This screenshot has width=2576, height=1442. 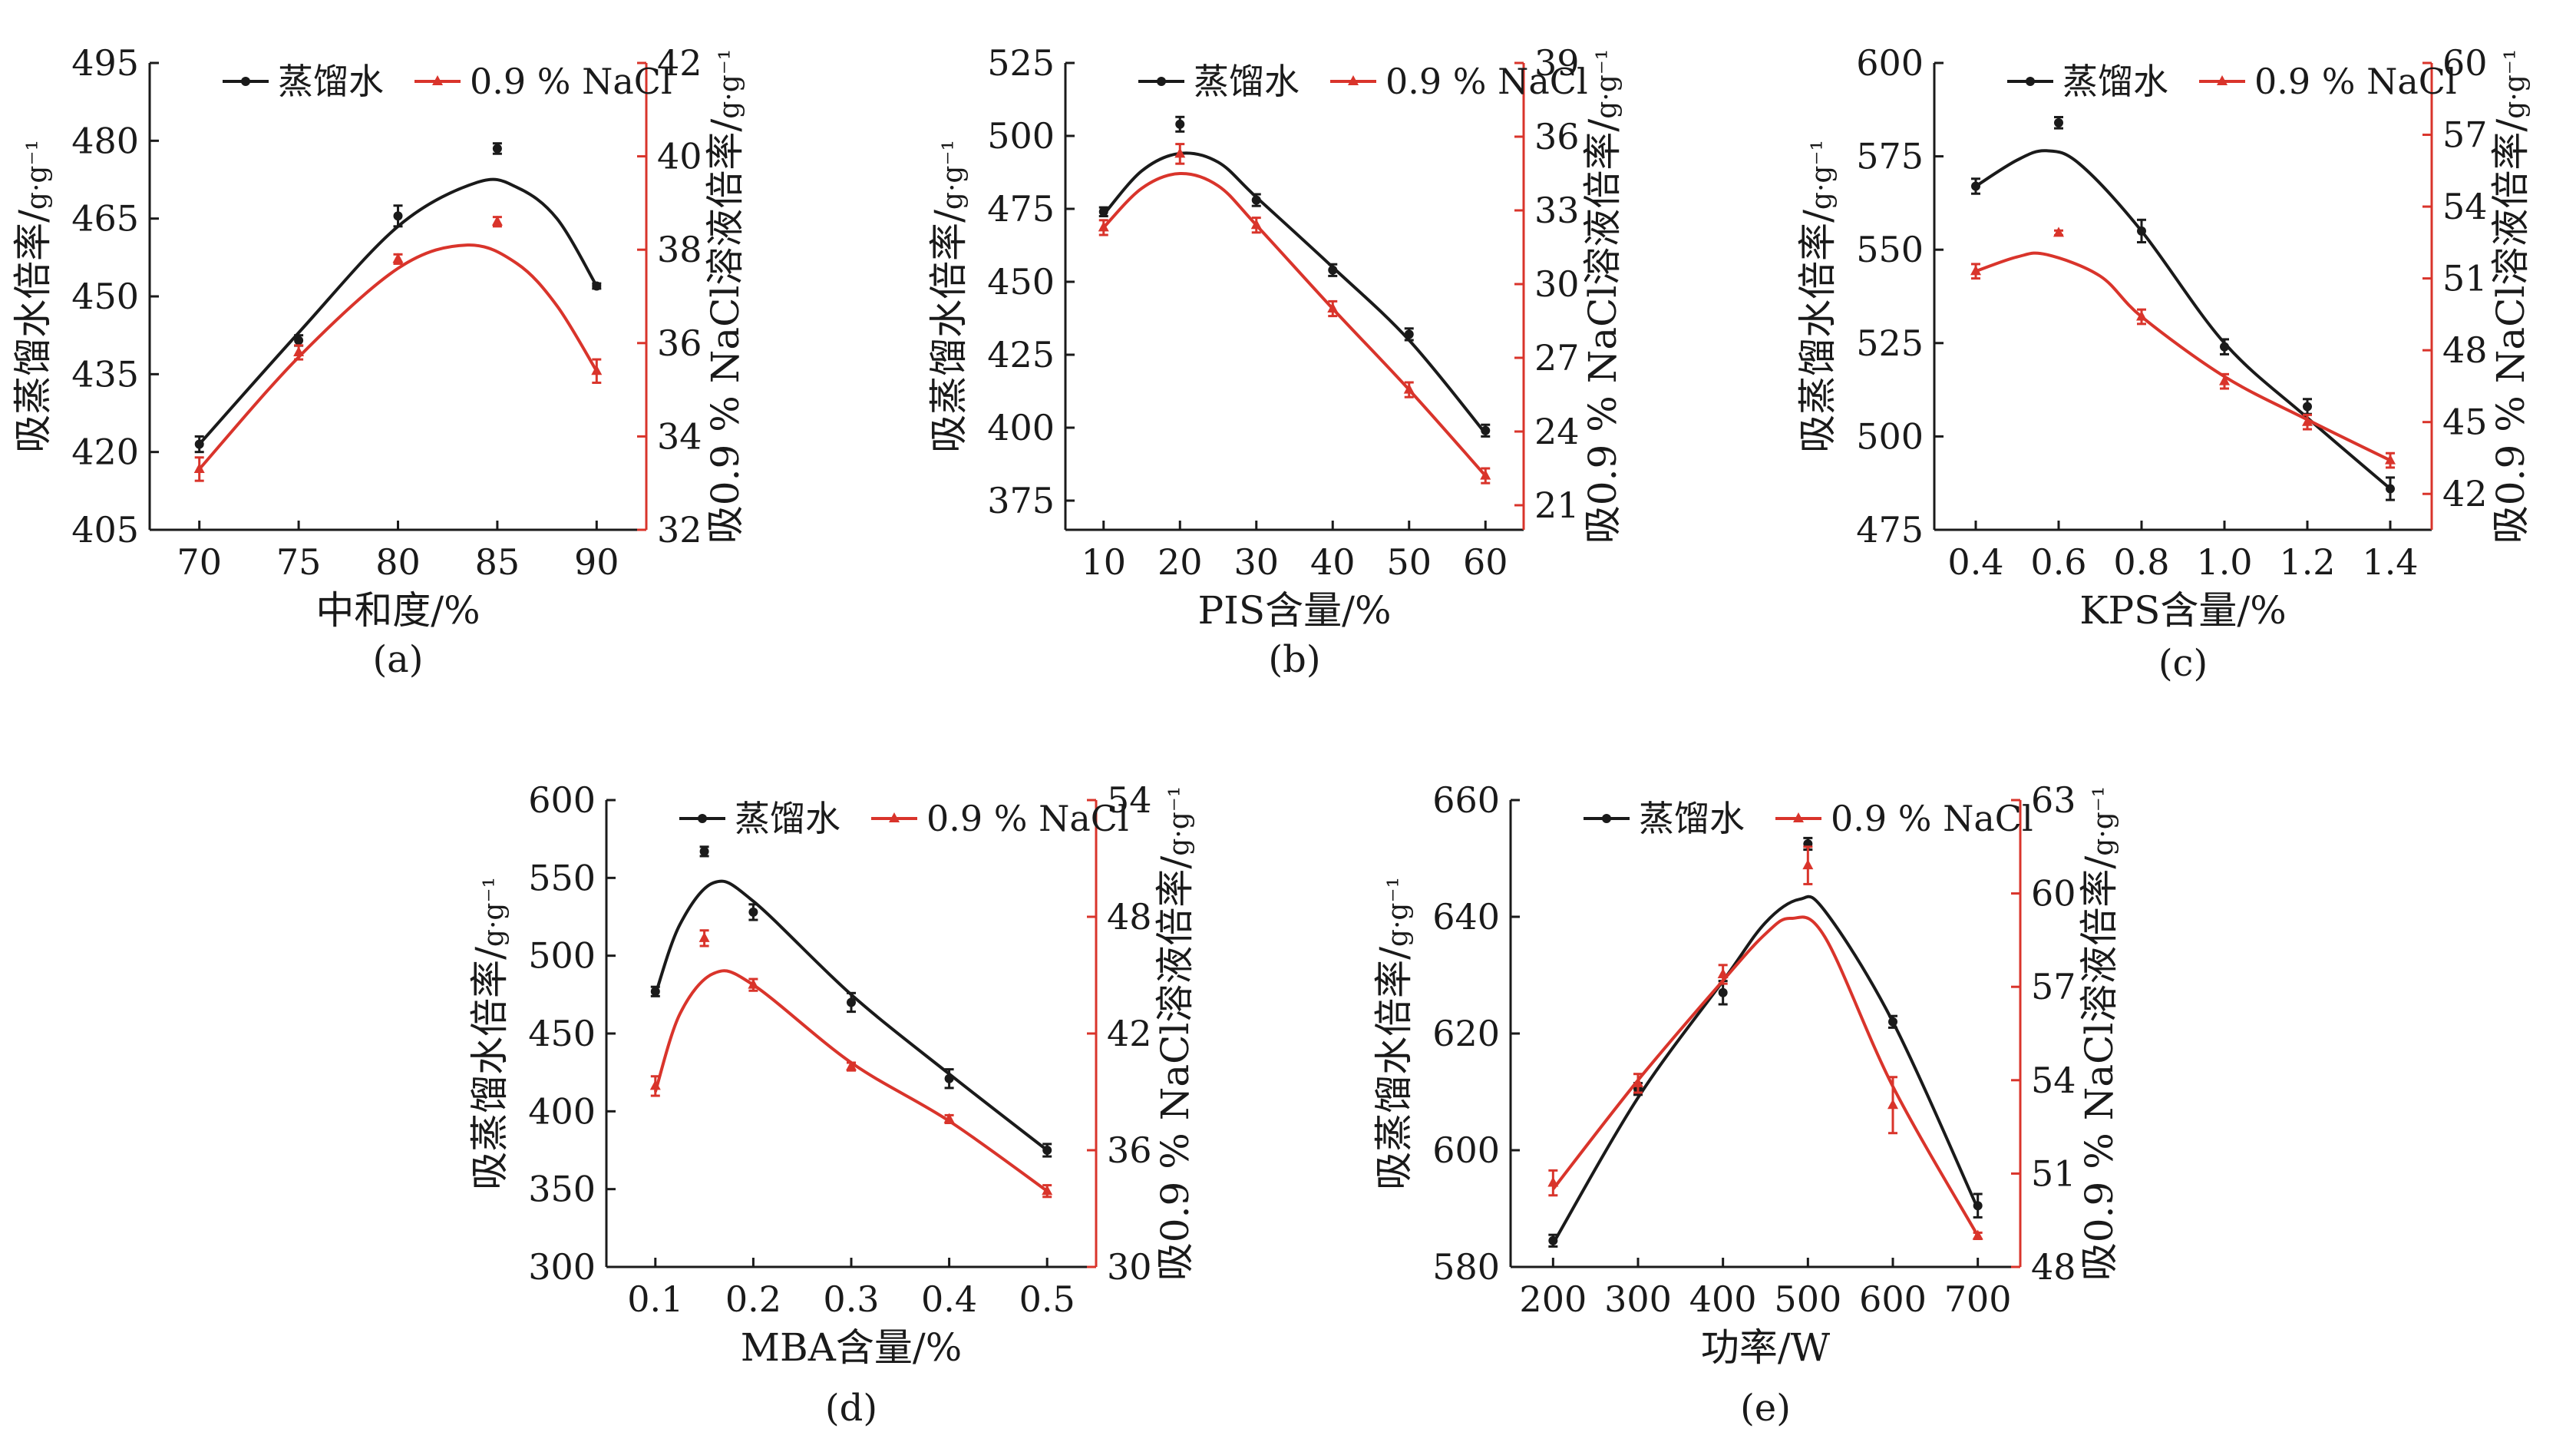 I want to click on y-right-tick-label: 51, so click(x=2053, y=1173).